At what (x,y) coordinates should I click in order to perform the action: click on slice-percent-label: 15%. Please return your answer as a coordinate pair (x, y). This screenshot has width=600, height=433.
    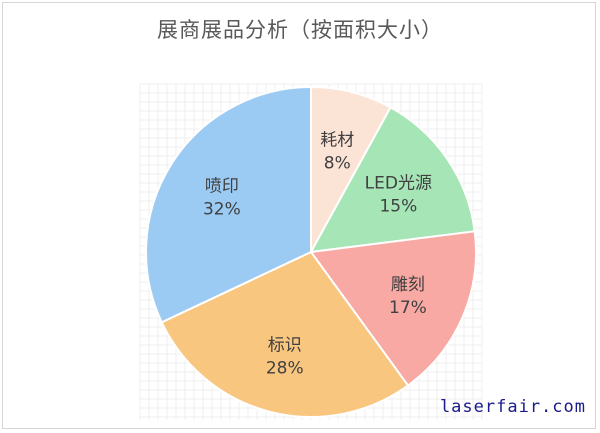
    Looking at the image, I should click on (398, 207).